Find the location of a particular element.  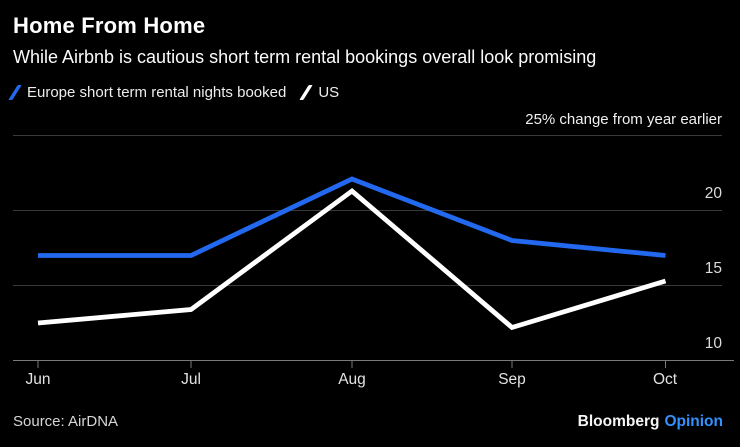

legend-item-europe: Europe short term rental nights booked is located at coordinates (147, 92).